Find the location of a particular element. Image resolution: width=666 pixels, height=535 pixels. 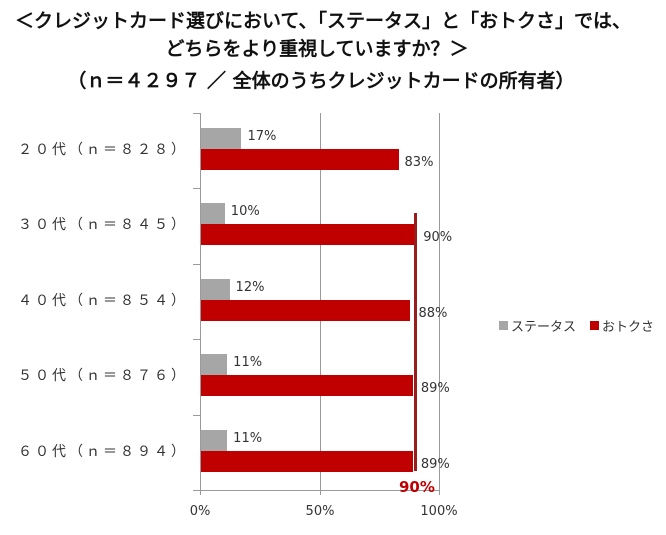

legend: ステータス おトクさ is located at coordinates (576, 325).